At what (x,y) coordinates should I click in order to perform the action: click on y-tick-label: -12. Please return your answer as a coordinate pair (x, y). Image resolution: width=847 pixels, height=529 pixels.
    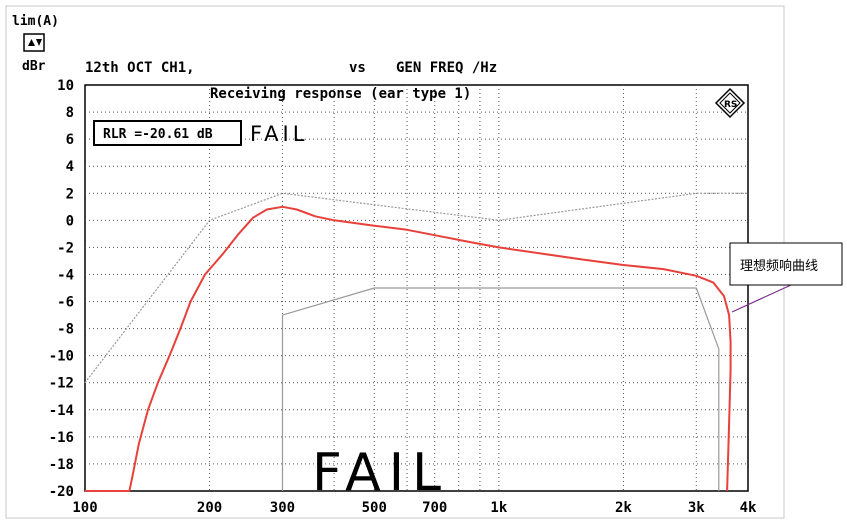
    Looking at the image, I should click on (61, 384).